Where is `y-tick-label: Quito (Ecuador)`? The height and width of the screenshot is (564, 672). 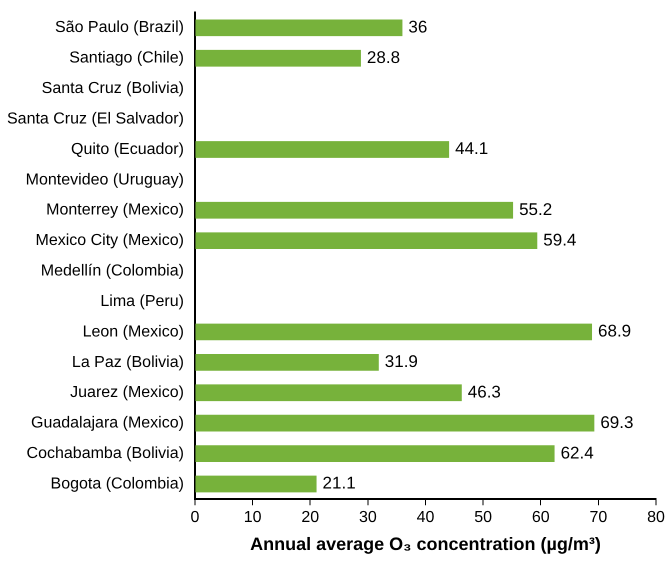 y-tick-label: Quito (Ecuador) is located at coordinates (127, 149).